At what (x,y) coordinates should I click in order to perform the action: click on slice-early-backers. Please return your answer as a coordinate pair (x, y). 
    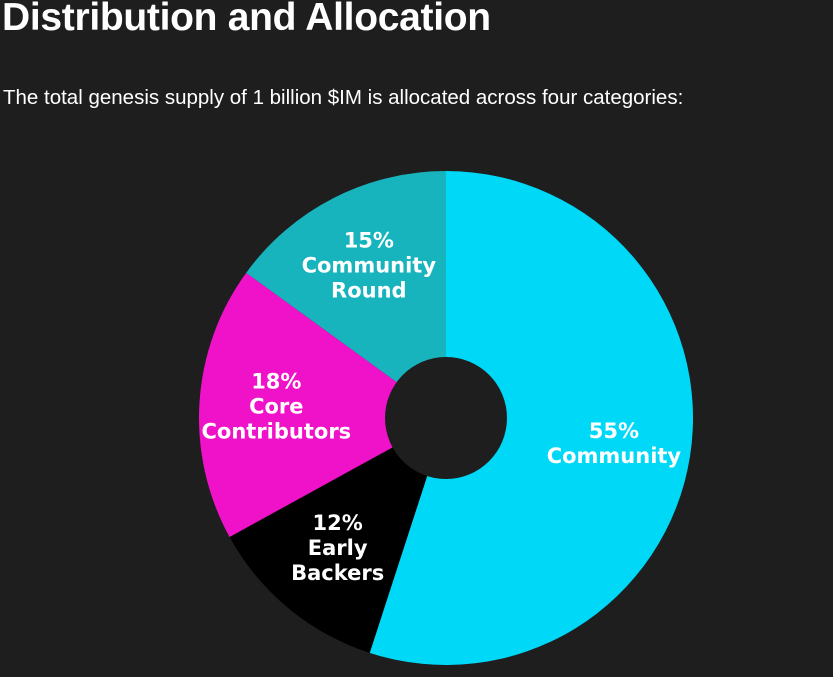
    Looking at the image, I should click on (337, 535).